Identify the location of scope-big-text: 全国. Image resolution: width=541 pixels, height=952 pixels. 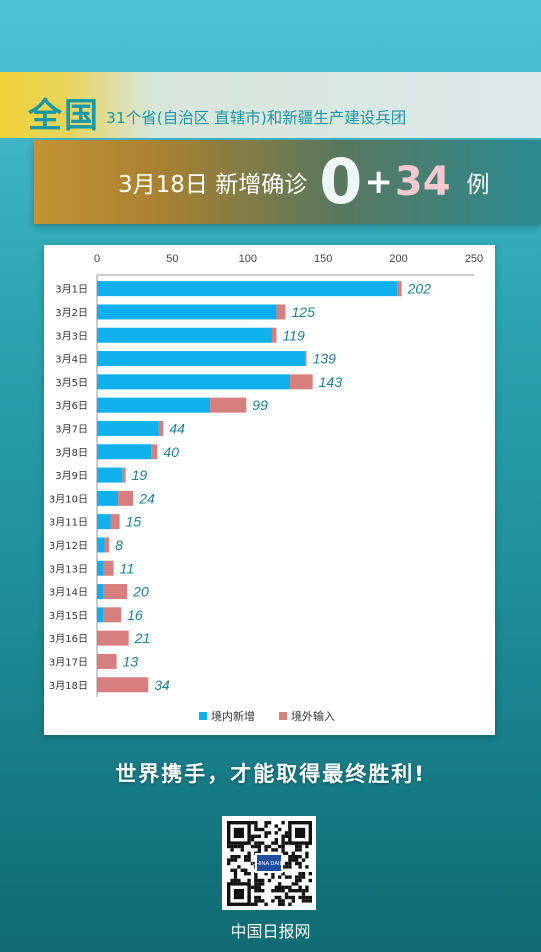
(64, 116).